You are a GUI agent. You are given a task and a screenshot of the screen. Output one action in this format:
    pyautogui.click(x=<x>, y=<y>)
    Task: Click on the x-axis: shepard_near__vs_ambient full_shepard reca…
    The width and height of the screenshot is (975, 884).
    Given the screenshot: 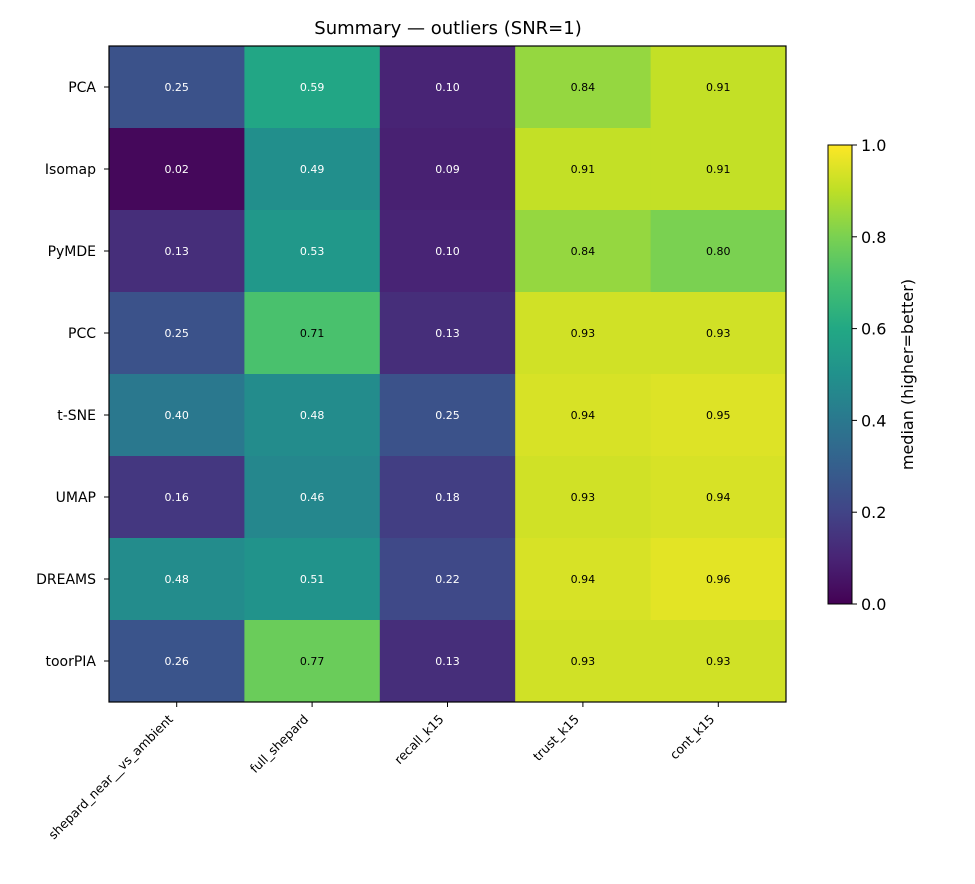 What is the action you would take?
    pyautogui.click(x=382, y=772)
    